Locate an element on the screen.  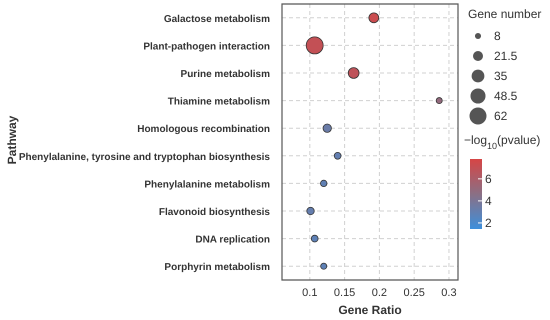
color-bar-label: 6 is located at coordinates (488, 179).